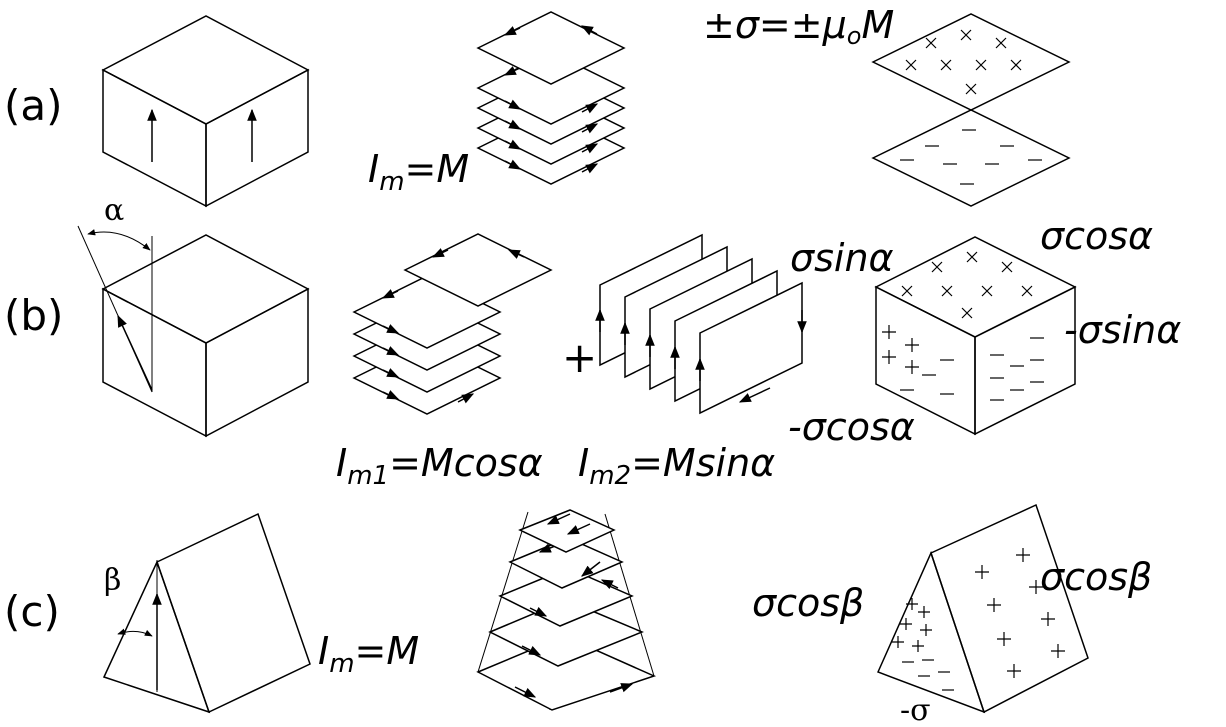 The image size is (1226, 727). I want to click on row-b-label: (b), so click(33, 315).